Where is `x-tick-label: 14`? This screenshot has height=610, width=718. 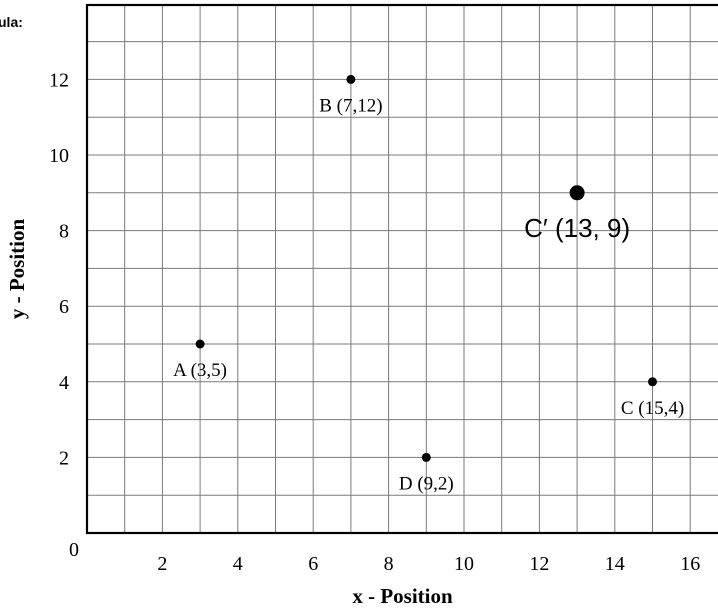 x-tick-label: 14 is located at coordinates (615, 564).